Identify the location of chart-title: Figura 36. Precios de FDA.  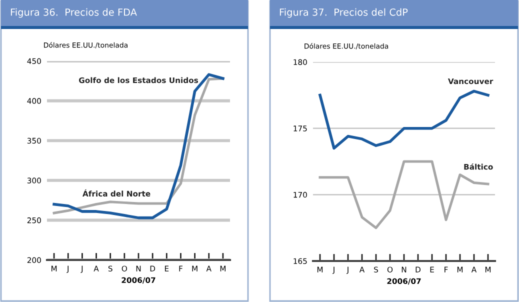
(73, 13).